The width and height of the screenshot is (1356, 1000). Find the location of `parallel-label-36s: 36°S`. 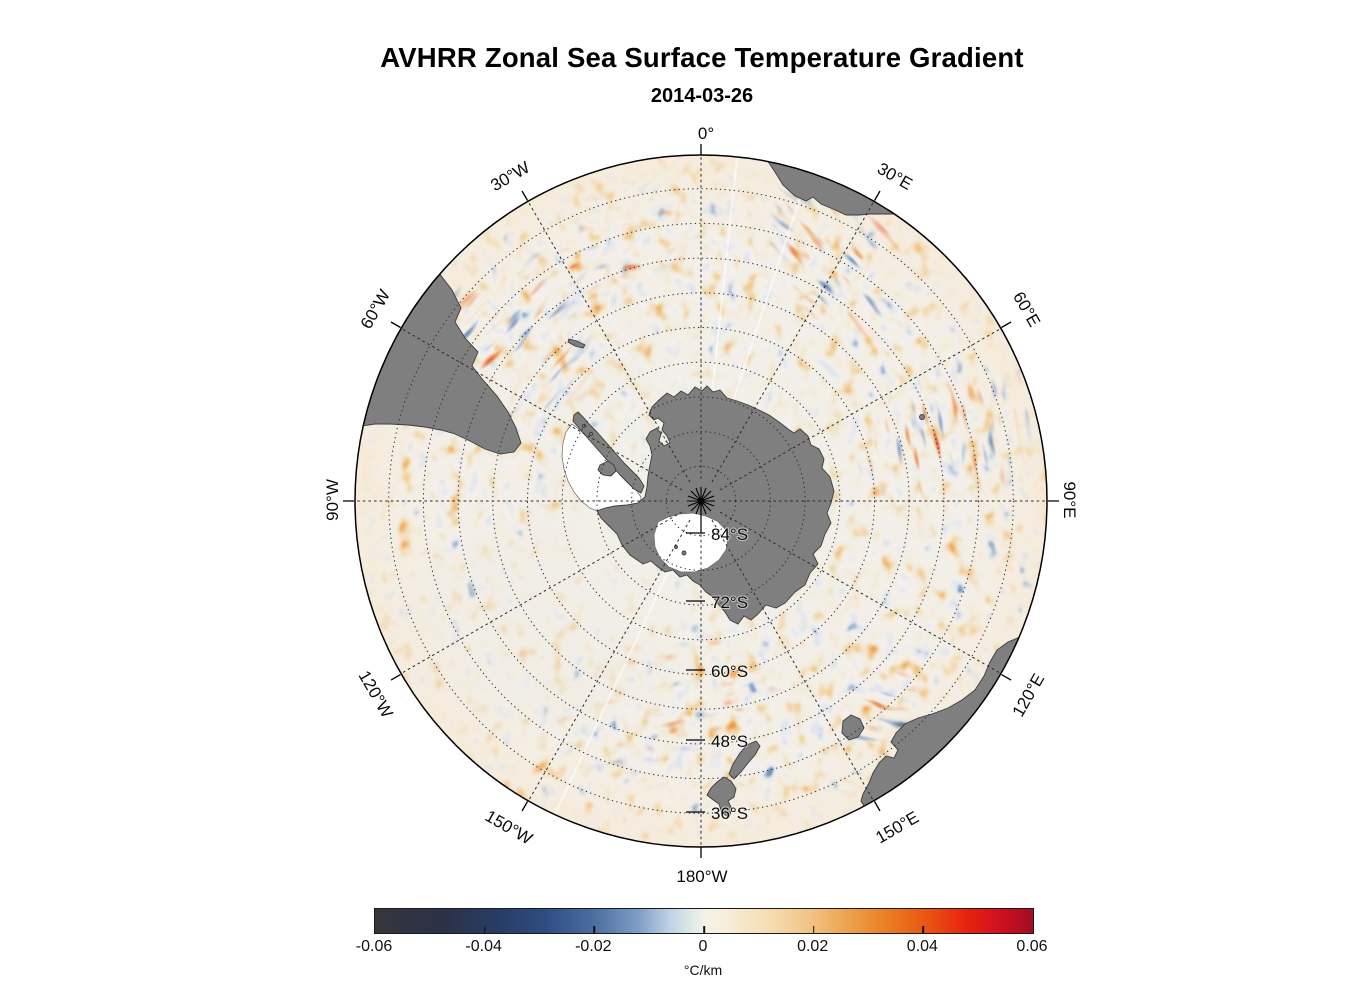

parallel-label-36s: 36°S is located at coordinates (729, 813).